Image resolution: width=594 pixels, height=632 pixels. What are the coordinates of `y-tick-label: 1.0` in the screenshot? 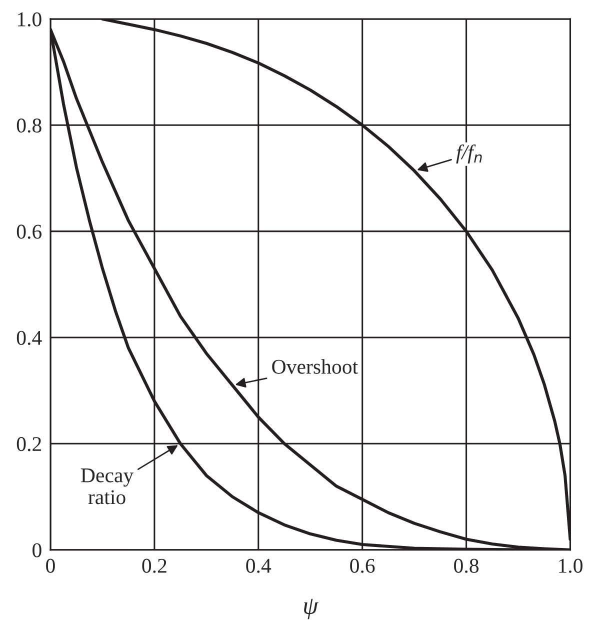 It's located at (30, 19).